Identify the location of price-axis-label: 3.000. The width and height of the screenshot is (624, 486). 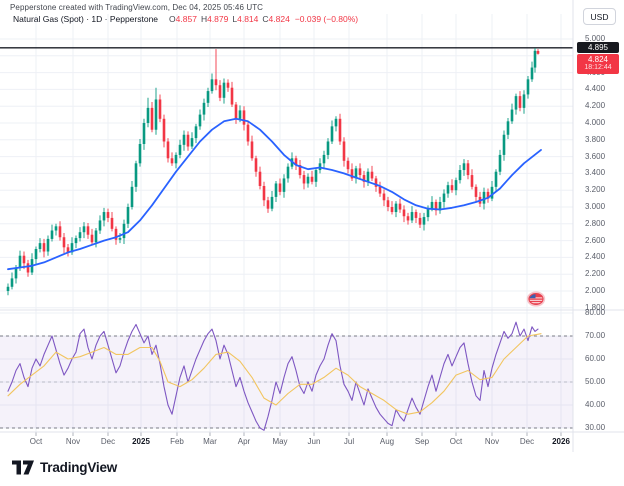
(595, 206).